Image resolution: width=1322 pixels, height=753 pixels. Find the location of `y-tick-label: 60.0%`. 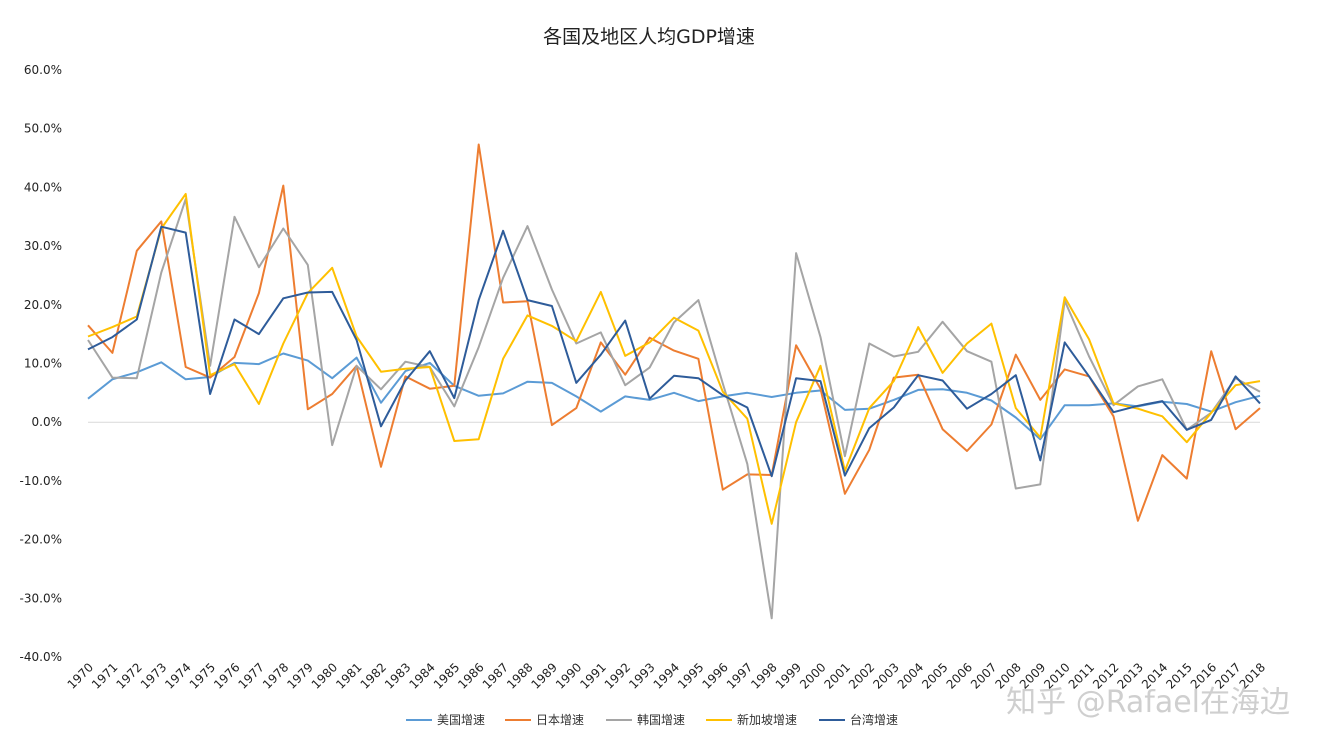

y-tick-label: 60.0% is located at coordinates (43, 70).